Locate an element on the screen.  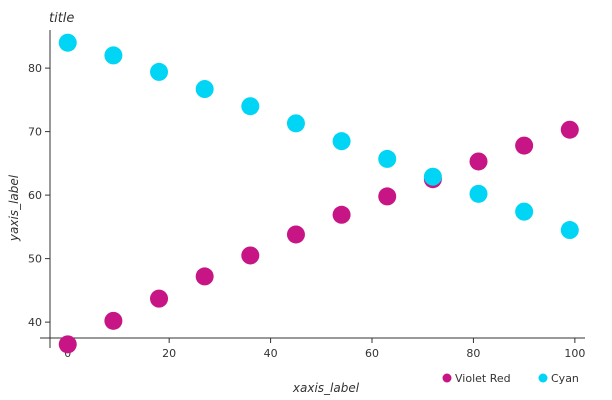
x-axis-label: xaxis_label is located at coordinates (326, 388).